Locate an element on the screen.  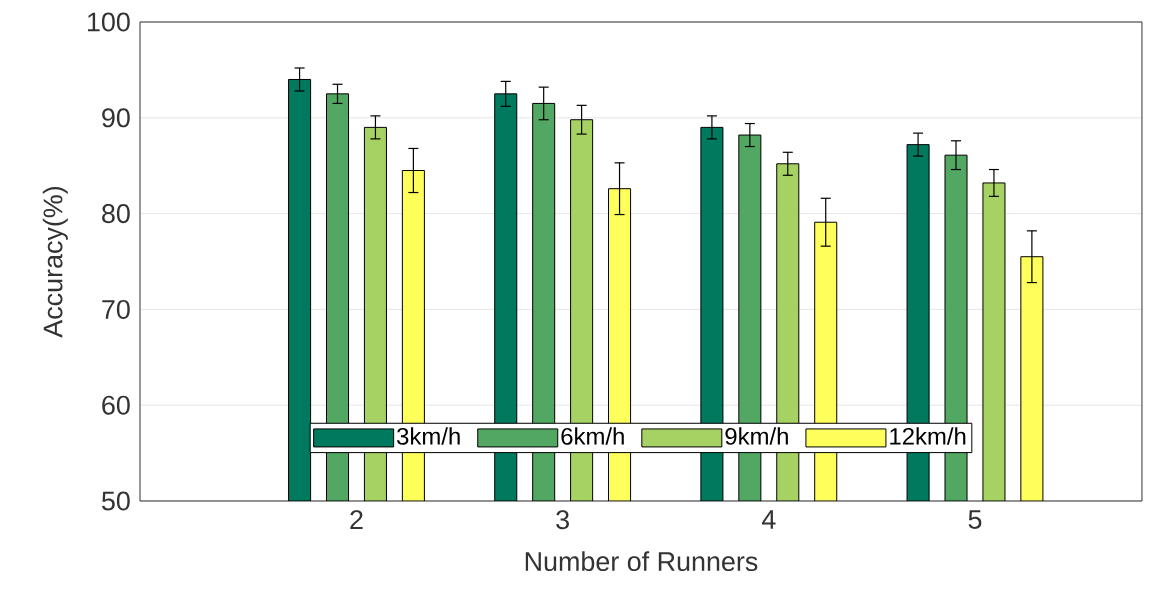
y-tick-label: 50 is located at coordinates (115, 501).